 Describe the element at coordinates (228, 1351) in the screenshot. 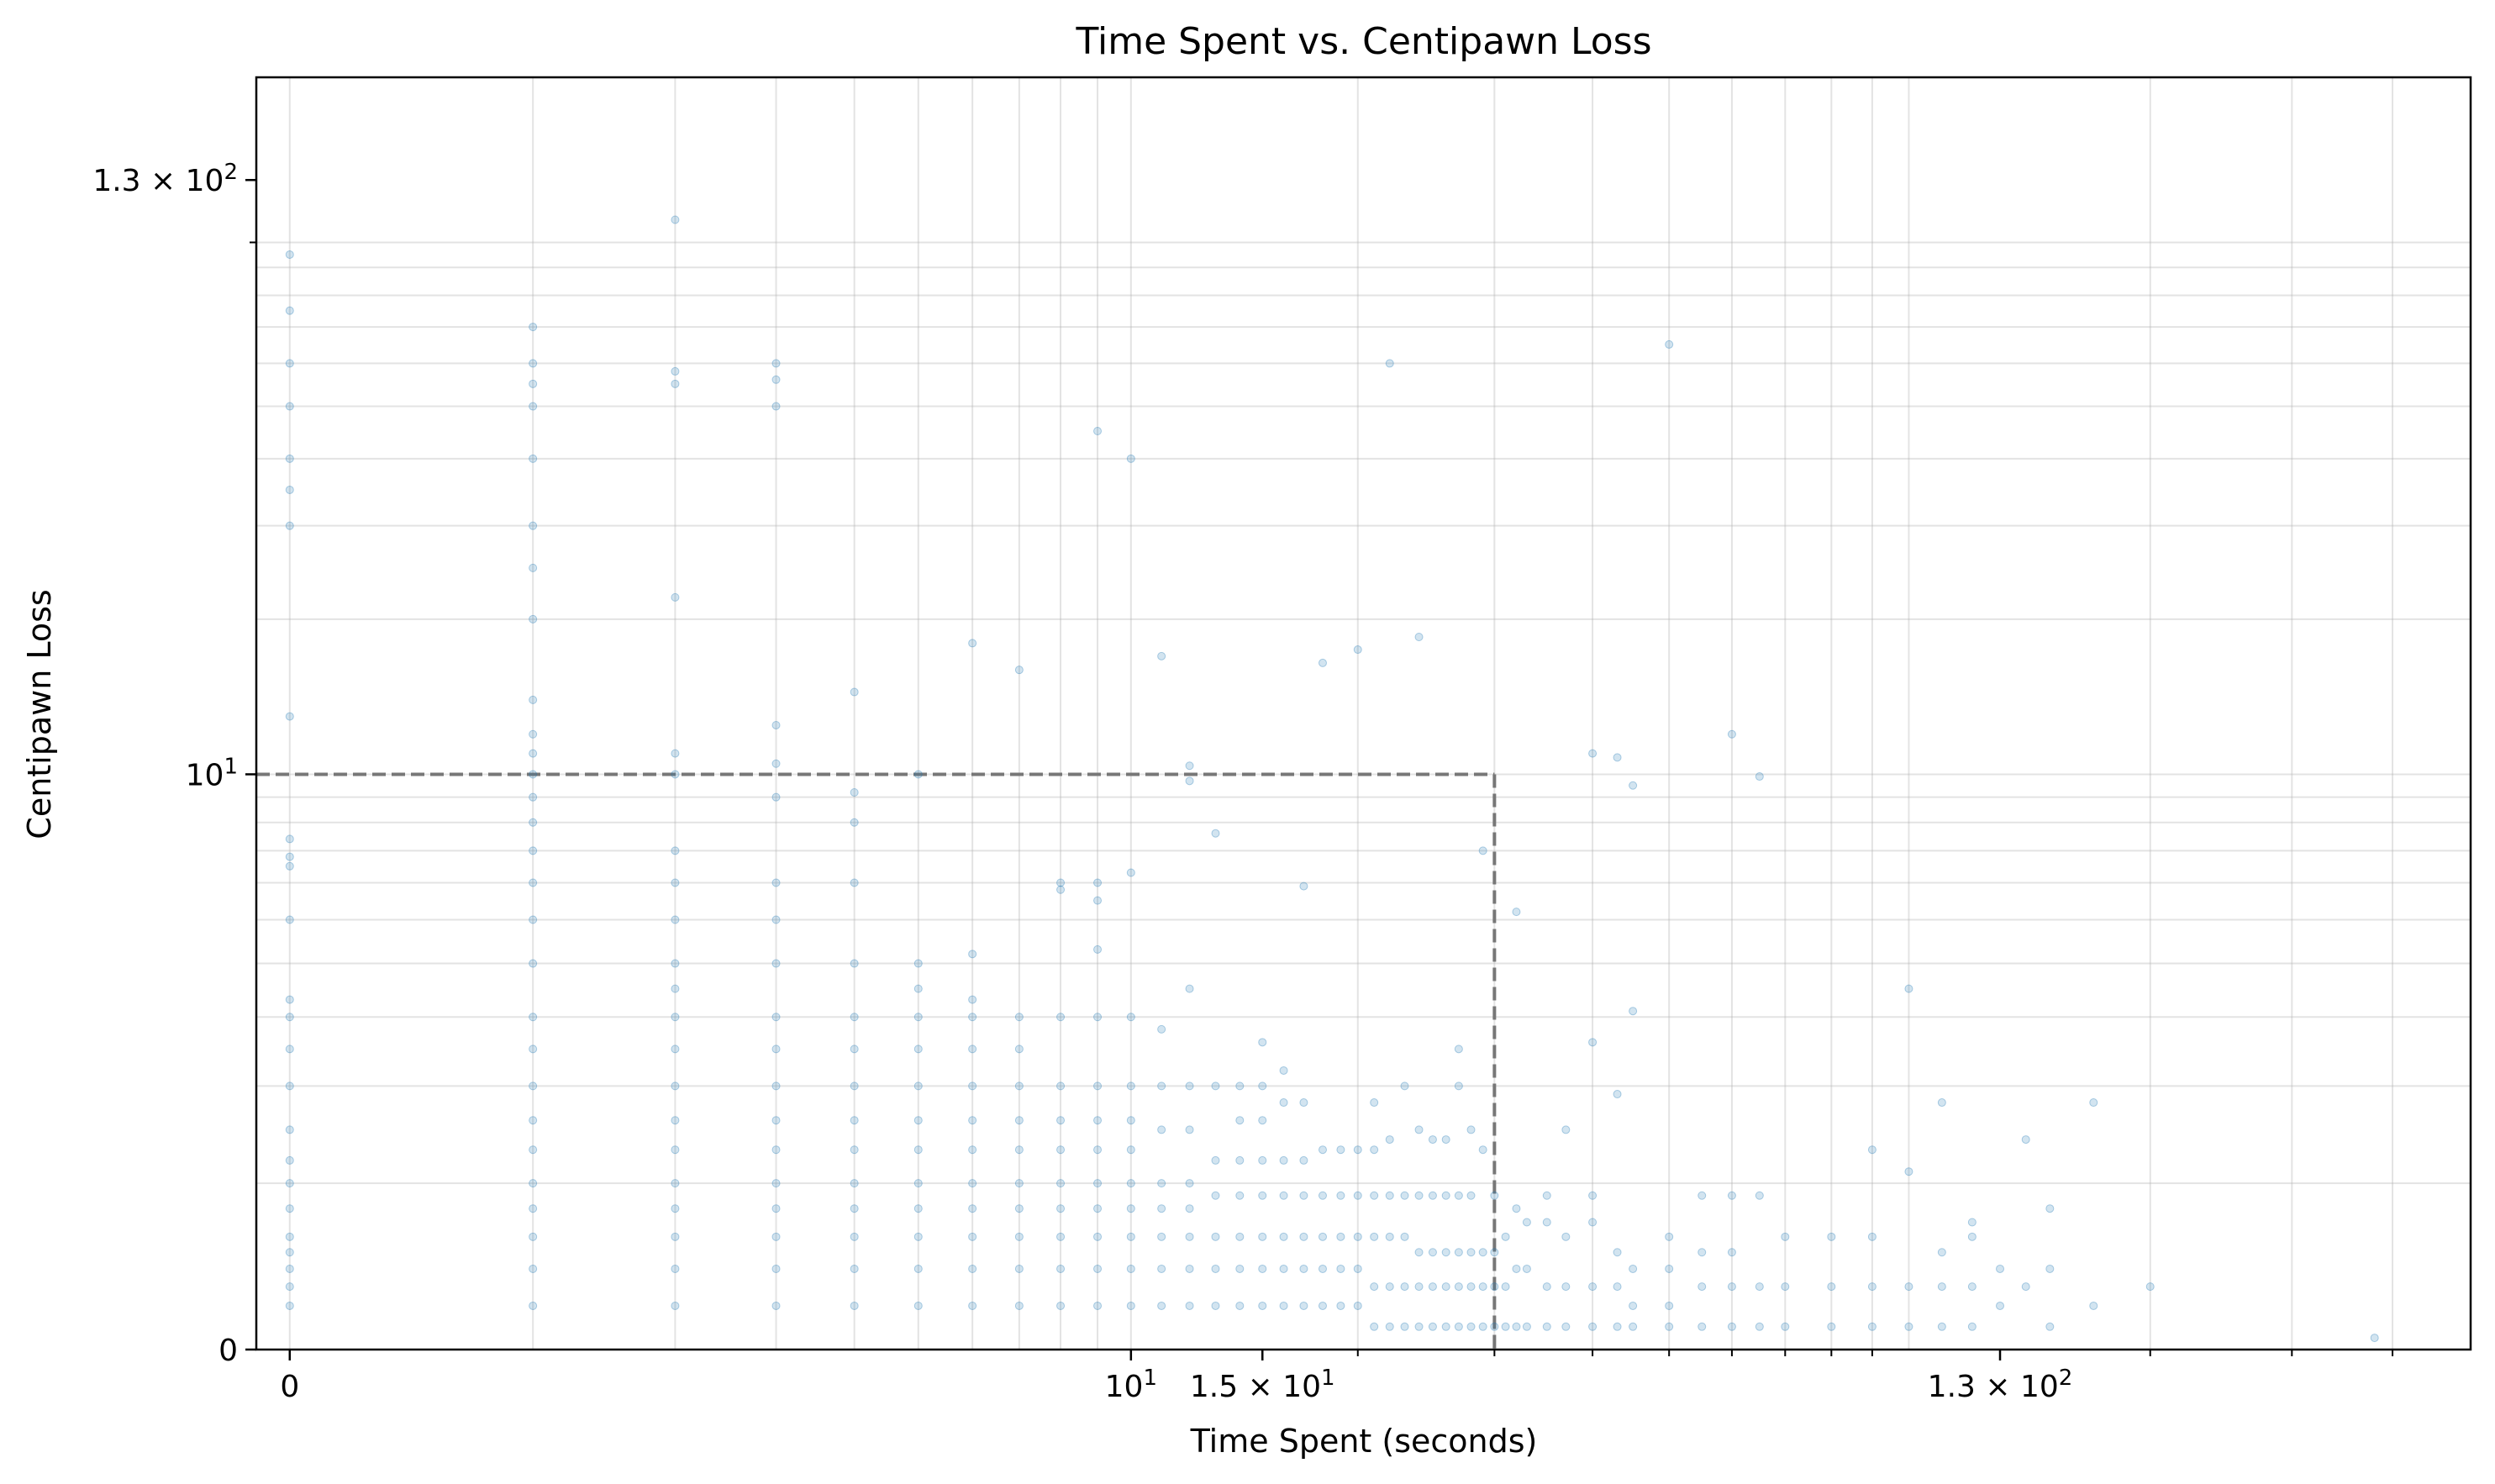

I see `y-tick-label: 0` at that location.